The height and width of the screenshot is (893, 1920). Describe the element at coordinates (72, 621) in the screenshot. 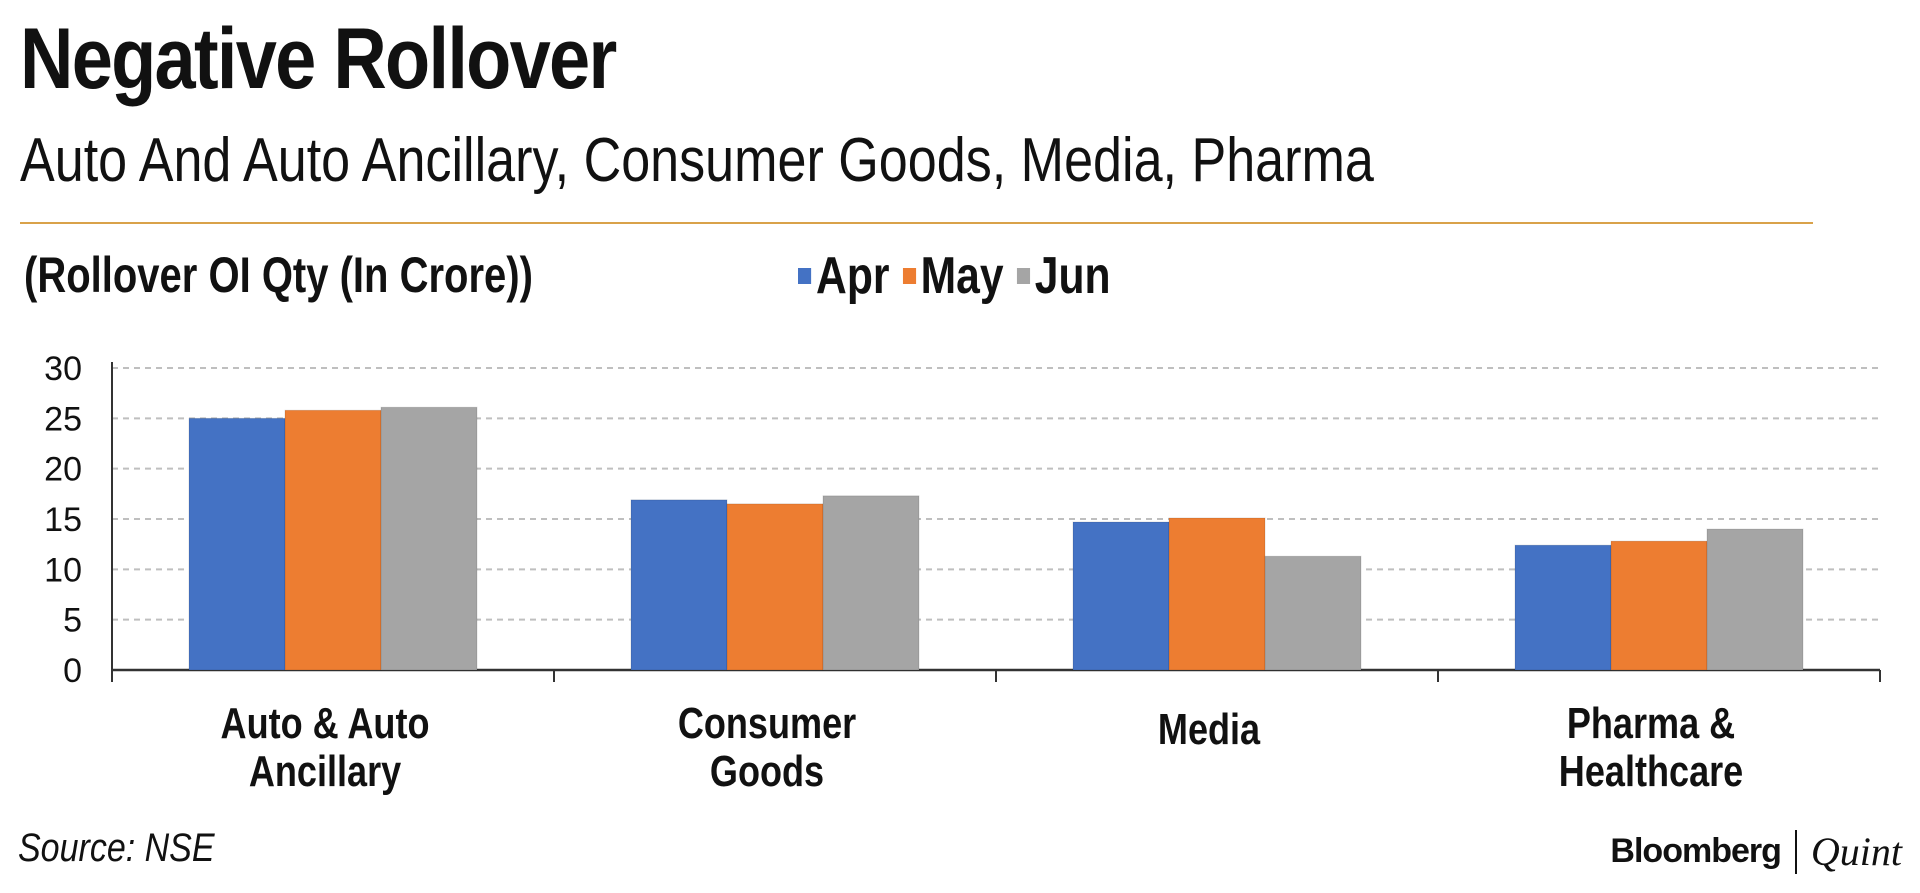

I see `y-tick-label-5: 5` at that location.